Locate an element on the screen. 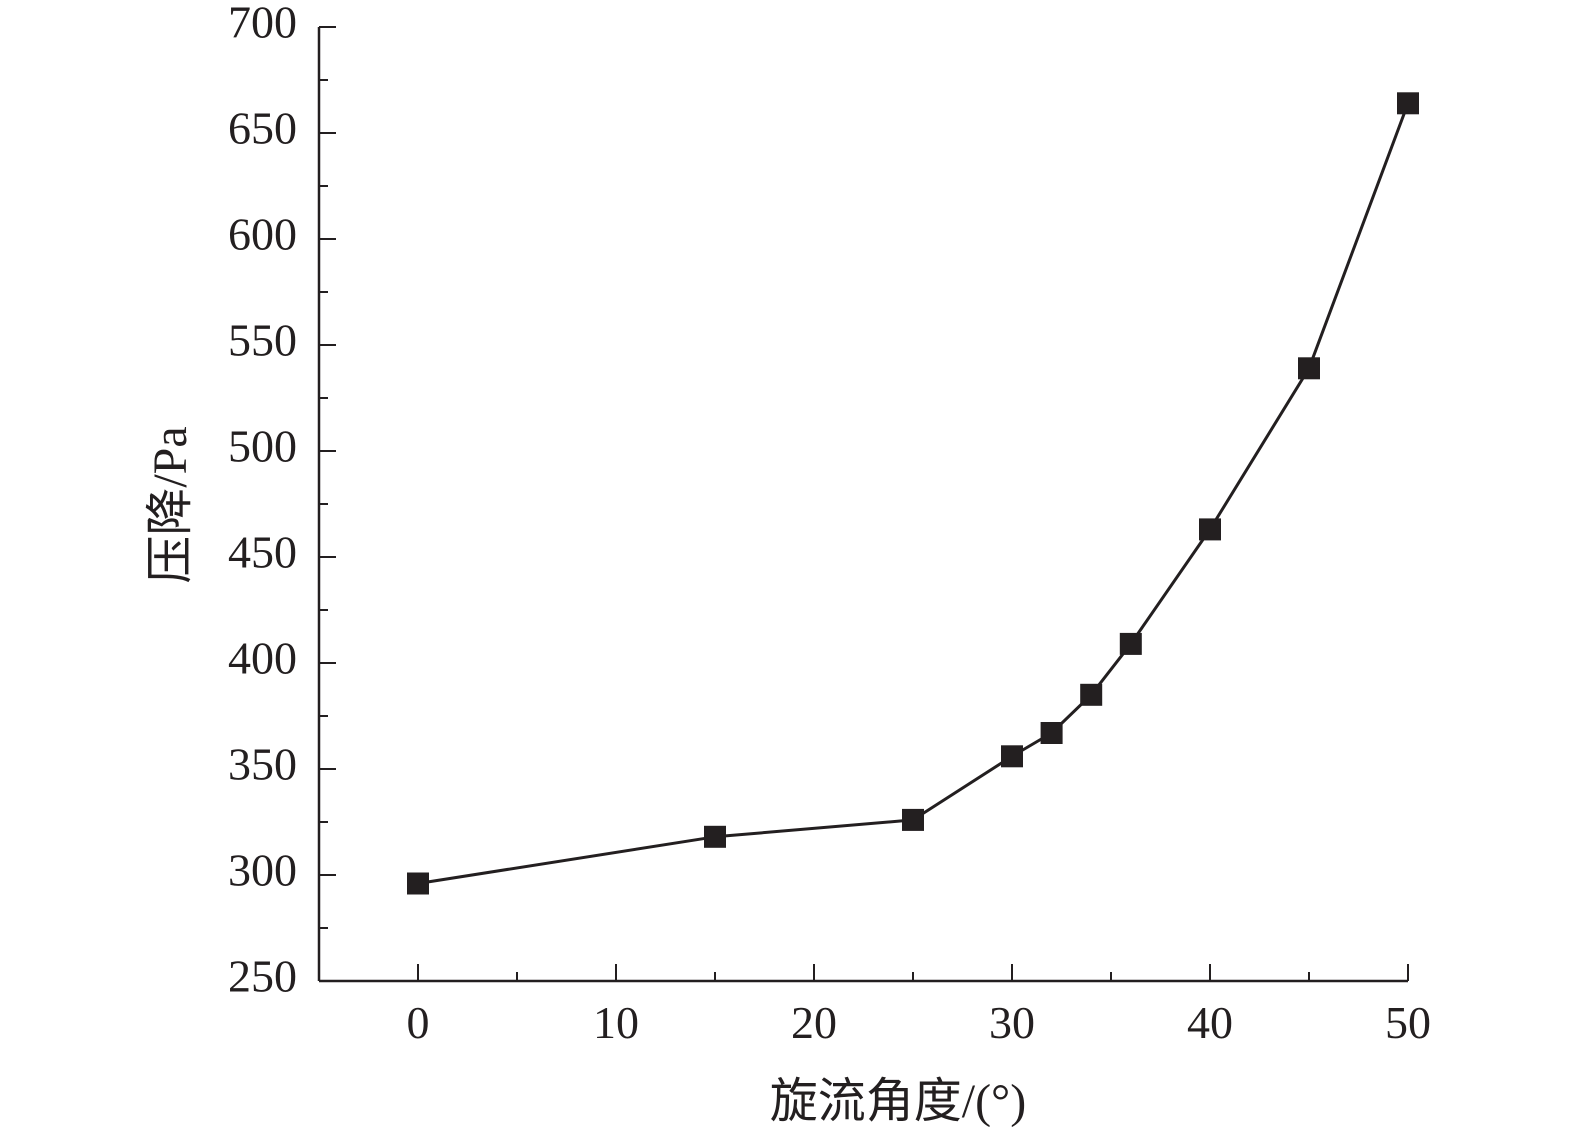 This screenshot has height=1140, width=1575. x-tick-label: 30 is located at coordinates (1012, 1022).